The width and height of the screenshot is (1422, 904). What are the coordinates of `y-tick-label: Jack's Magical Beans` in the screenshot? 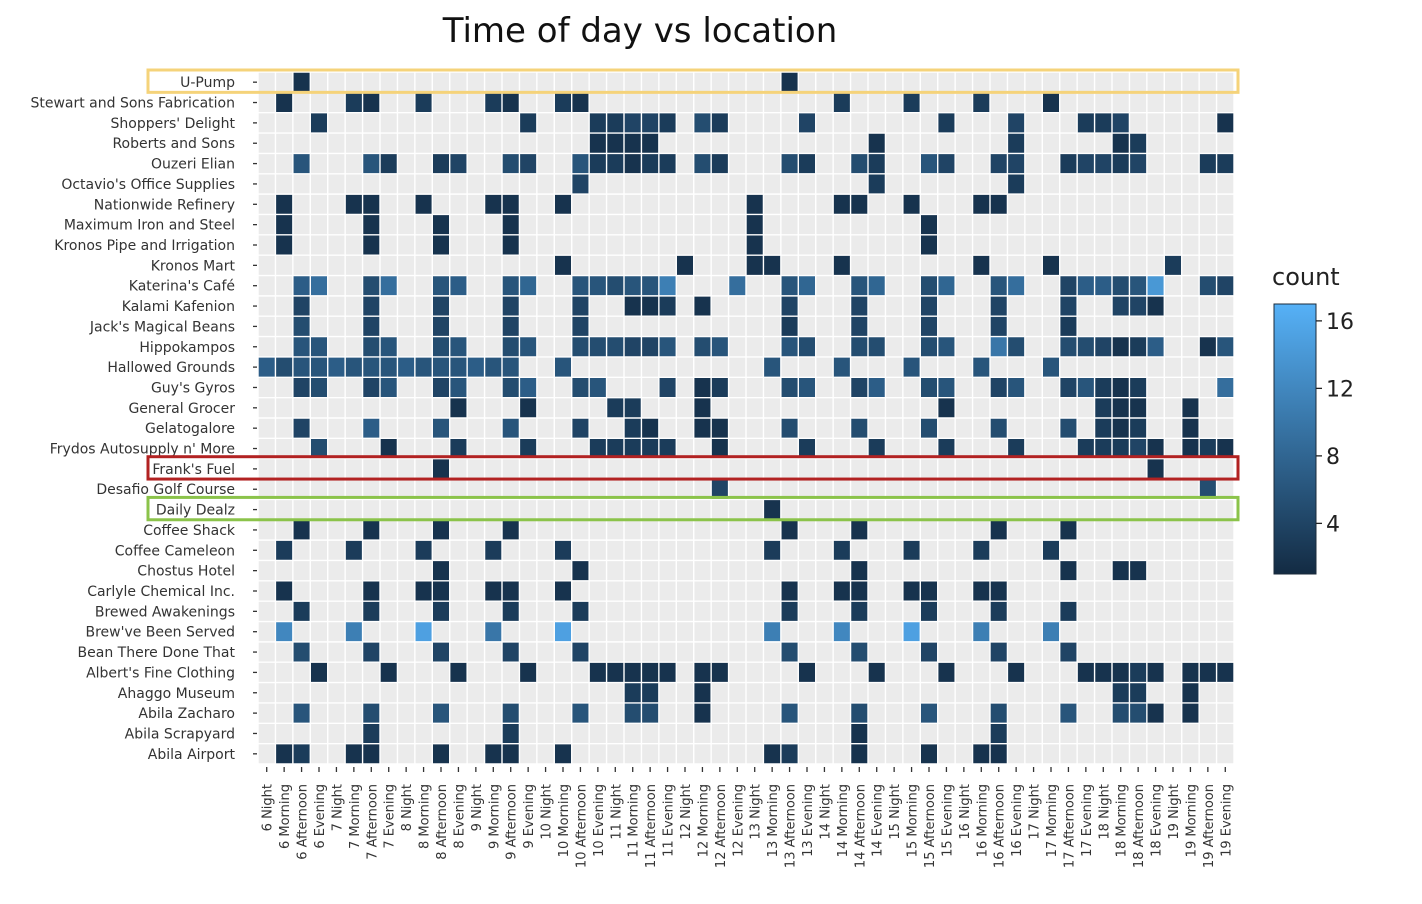 It's located at (162, 327).